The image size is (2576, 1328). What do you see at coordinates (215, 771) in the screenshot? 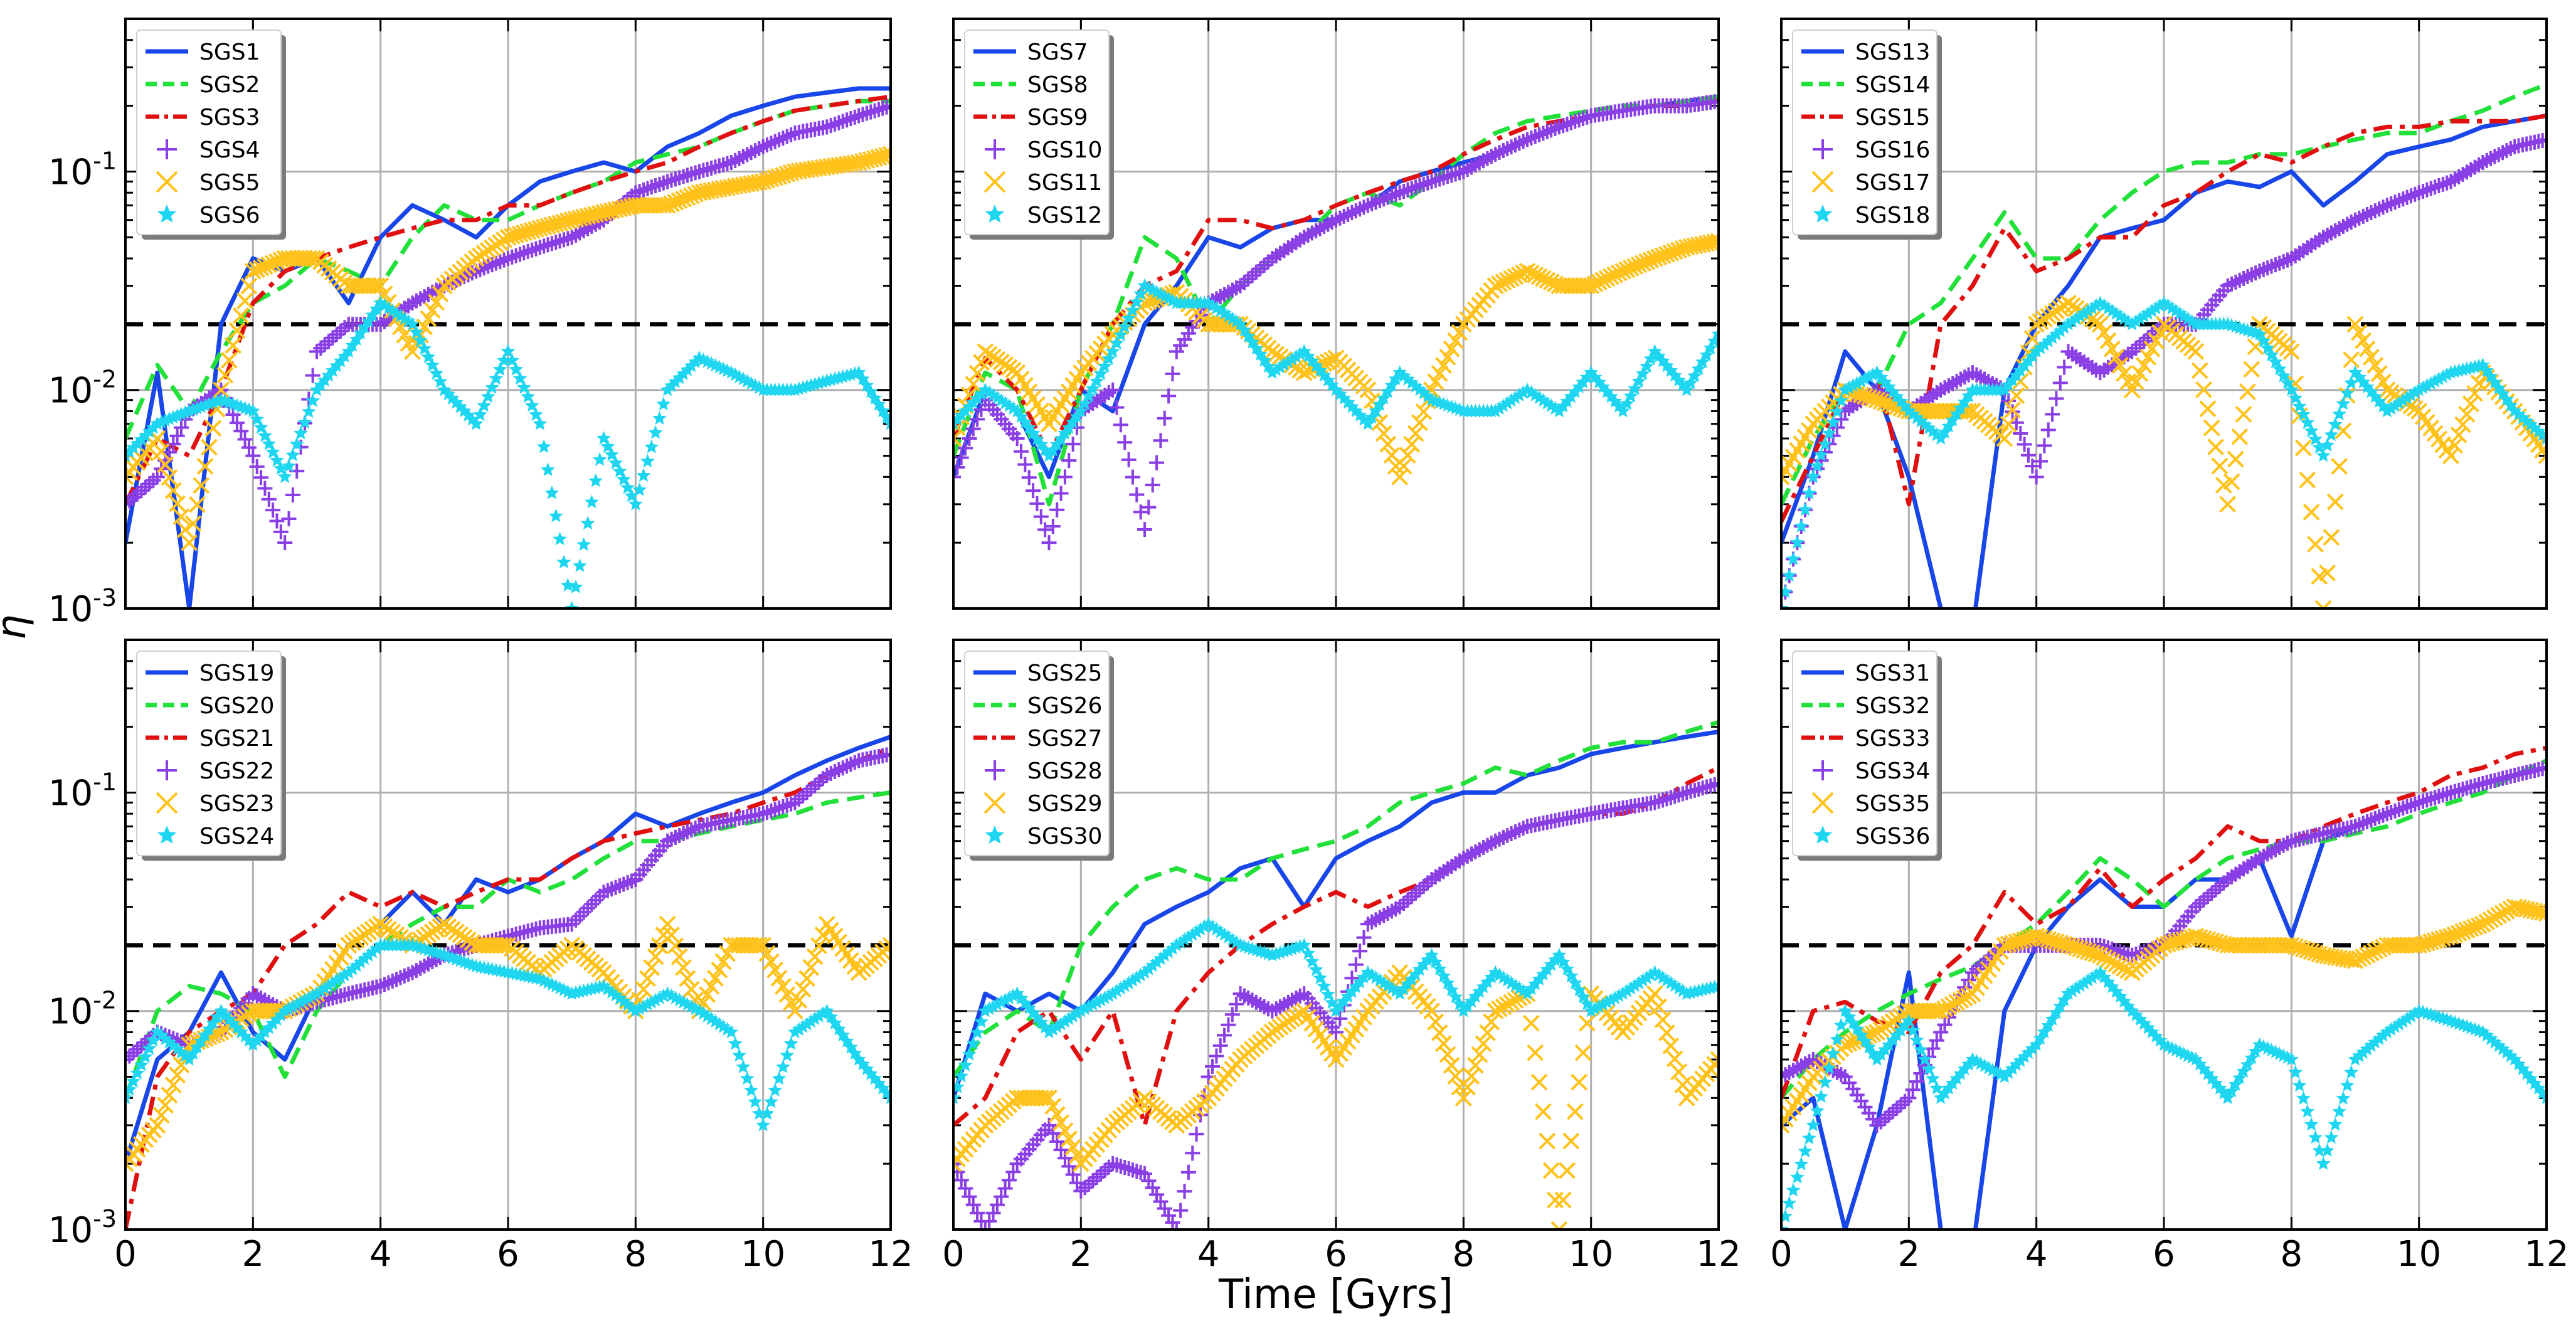
I see `legend-item-sgs22: SGS22` at bounding box center [215, 771].